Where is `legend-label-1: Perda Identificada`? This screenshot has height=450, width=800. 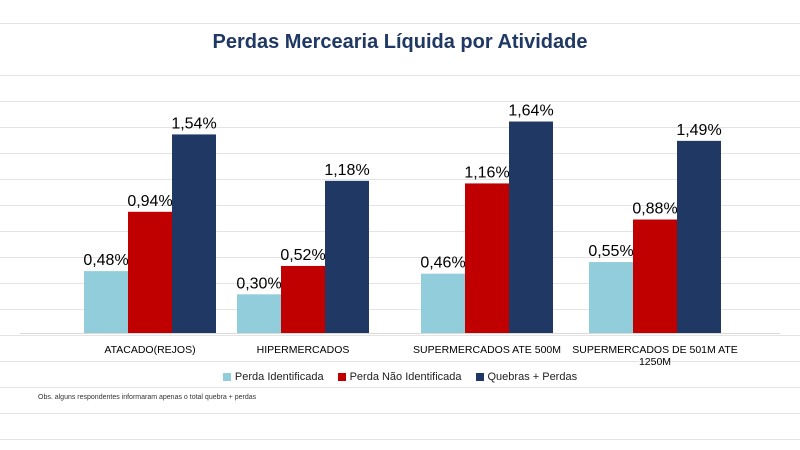
legend-label-1: Perda Identificada is located at coordinates (279, 377).